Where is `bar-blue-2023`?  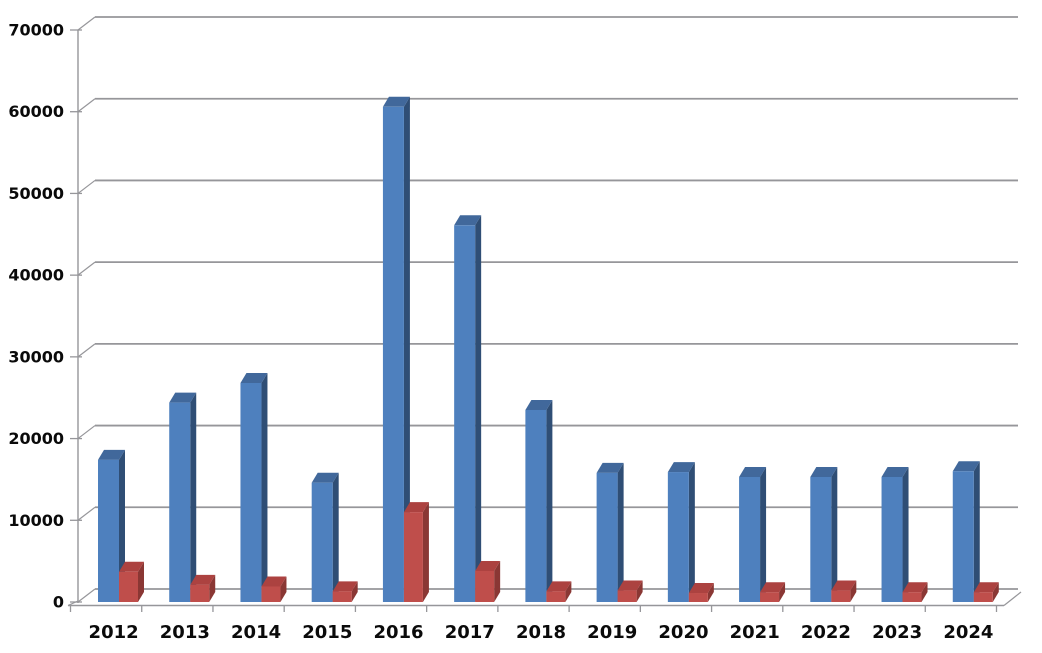 bar-blue-2023 is located at coordinates (895, 534).